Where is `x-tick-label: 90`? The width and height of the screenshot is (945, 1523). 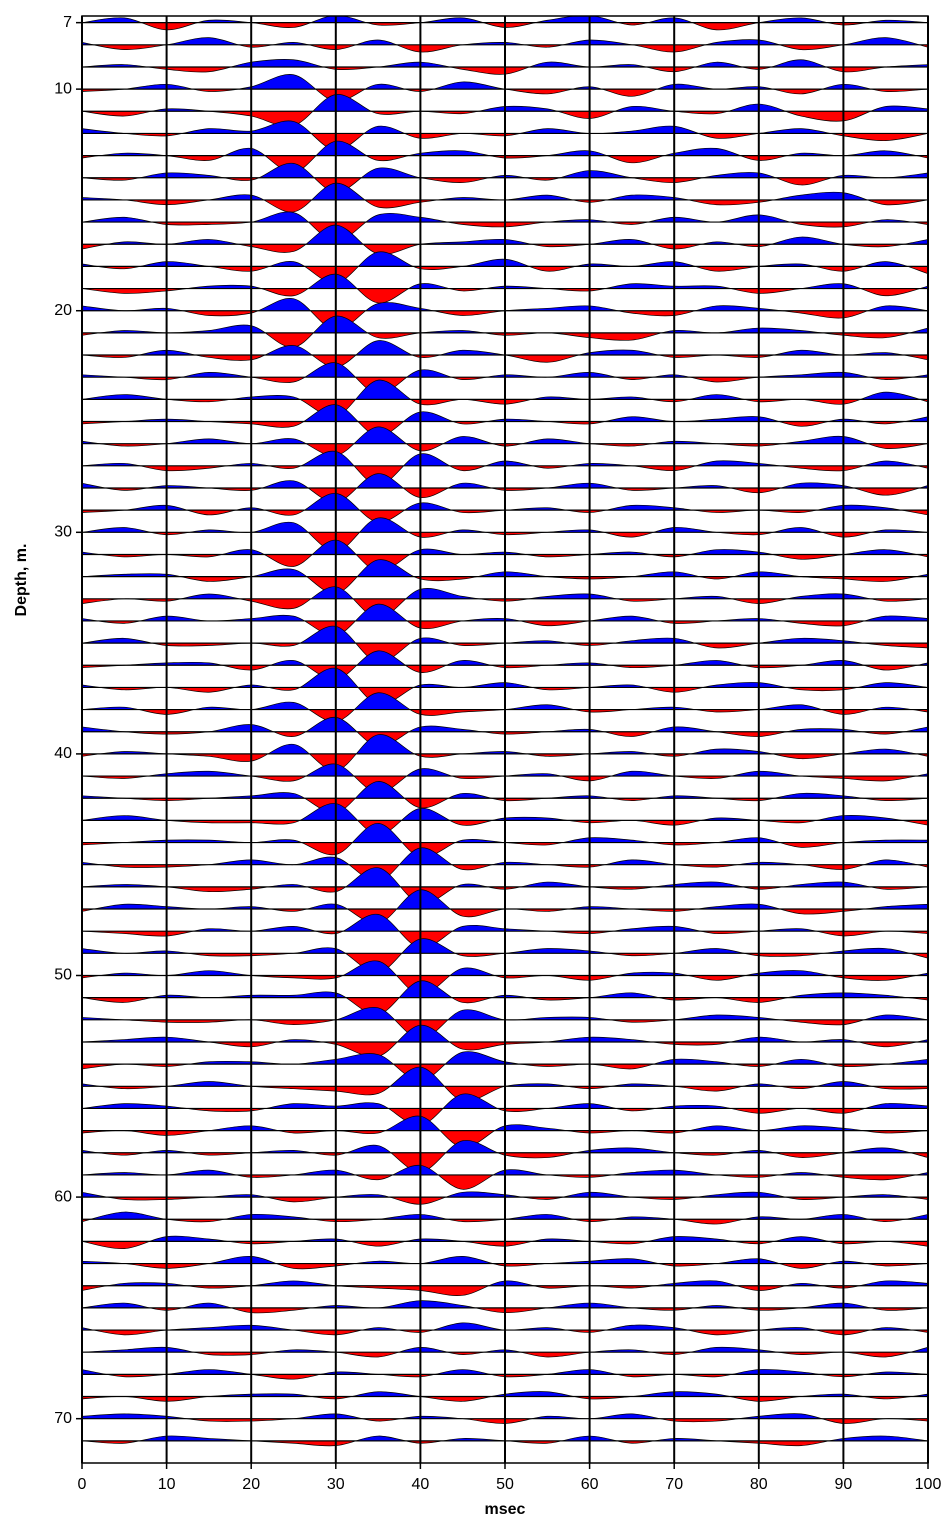
x-tick-label: 90 is located at coordinates (844, 1484).